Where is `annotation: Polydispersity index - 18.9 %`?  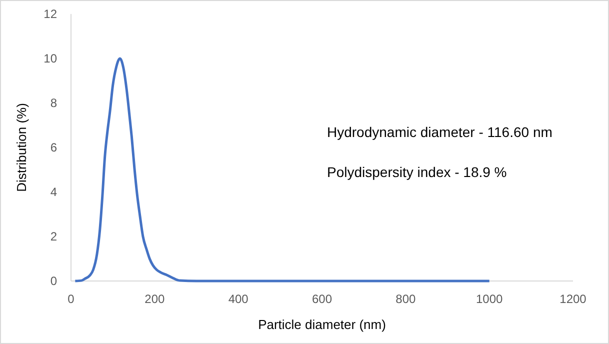
annotation: Polydispersity index - 18.9 % is located at coordinates (417, 172).